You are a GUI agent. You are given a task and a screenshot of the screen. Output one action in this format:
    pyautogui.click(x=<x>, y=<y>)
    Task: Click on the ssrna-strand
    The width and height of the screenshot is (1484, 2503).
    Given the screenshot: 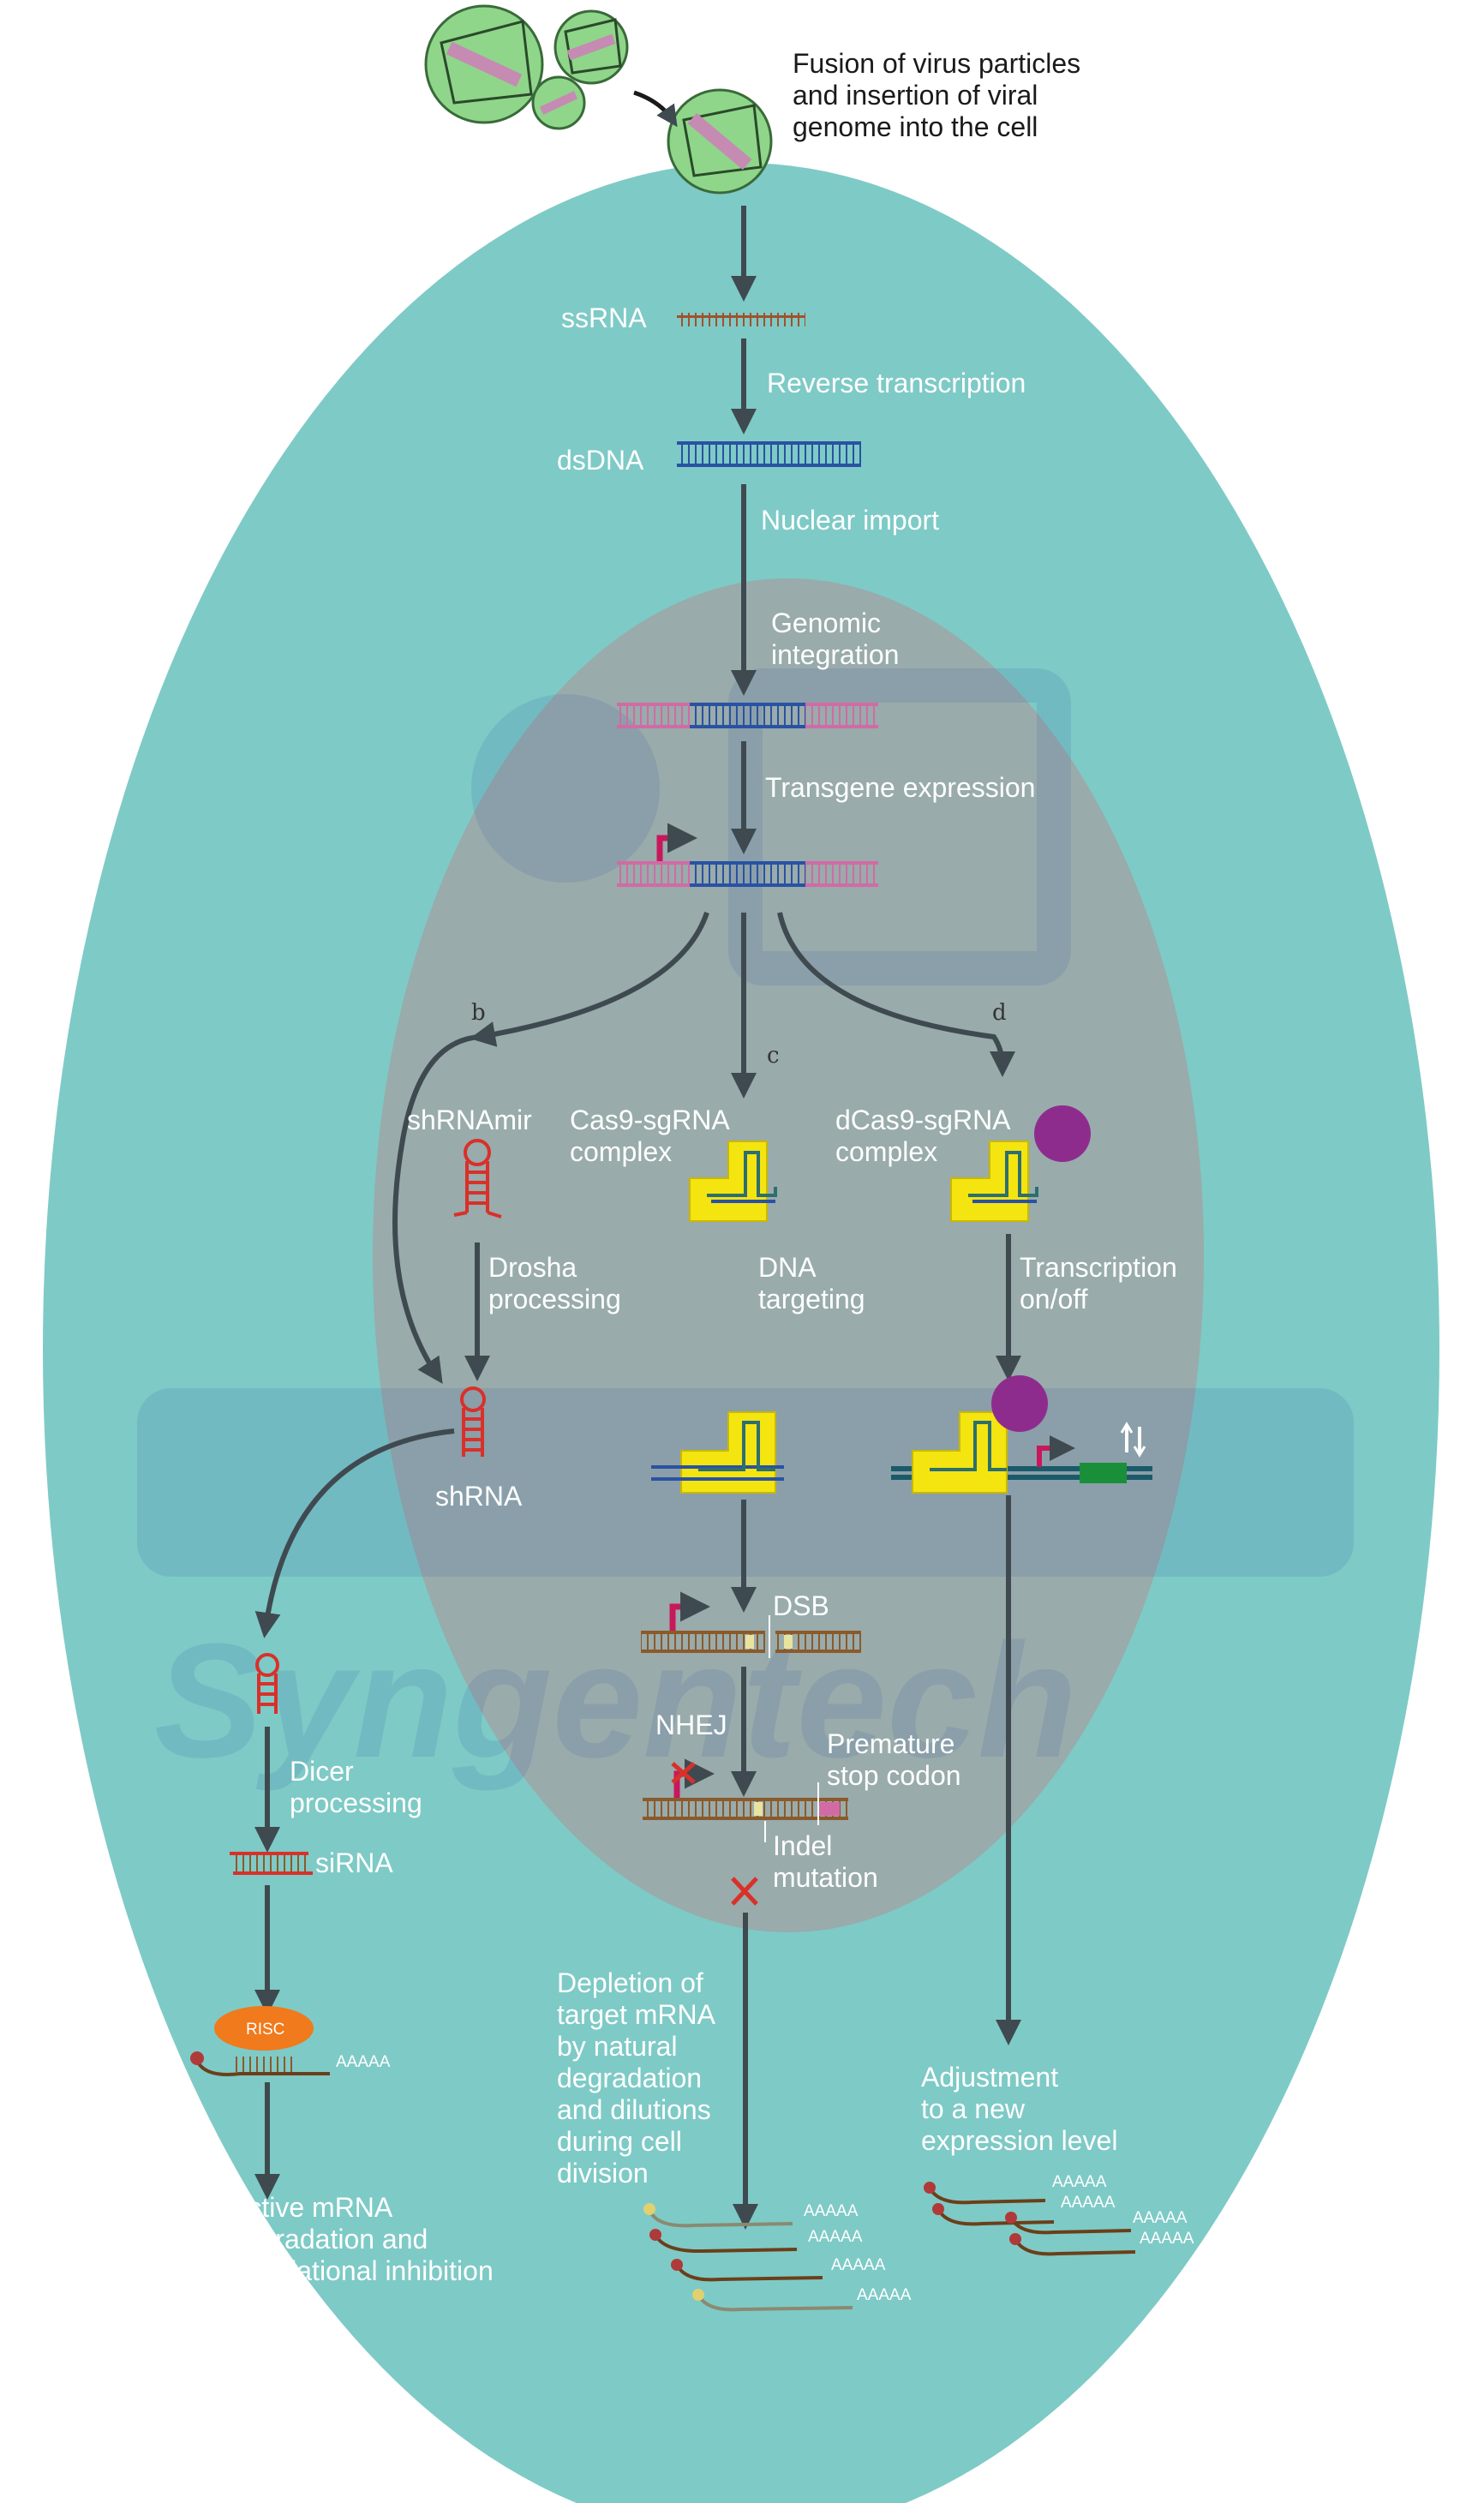 What is the action you would take?
    pyautogui.click(x=741, y=319)
    